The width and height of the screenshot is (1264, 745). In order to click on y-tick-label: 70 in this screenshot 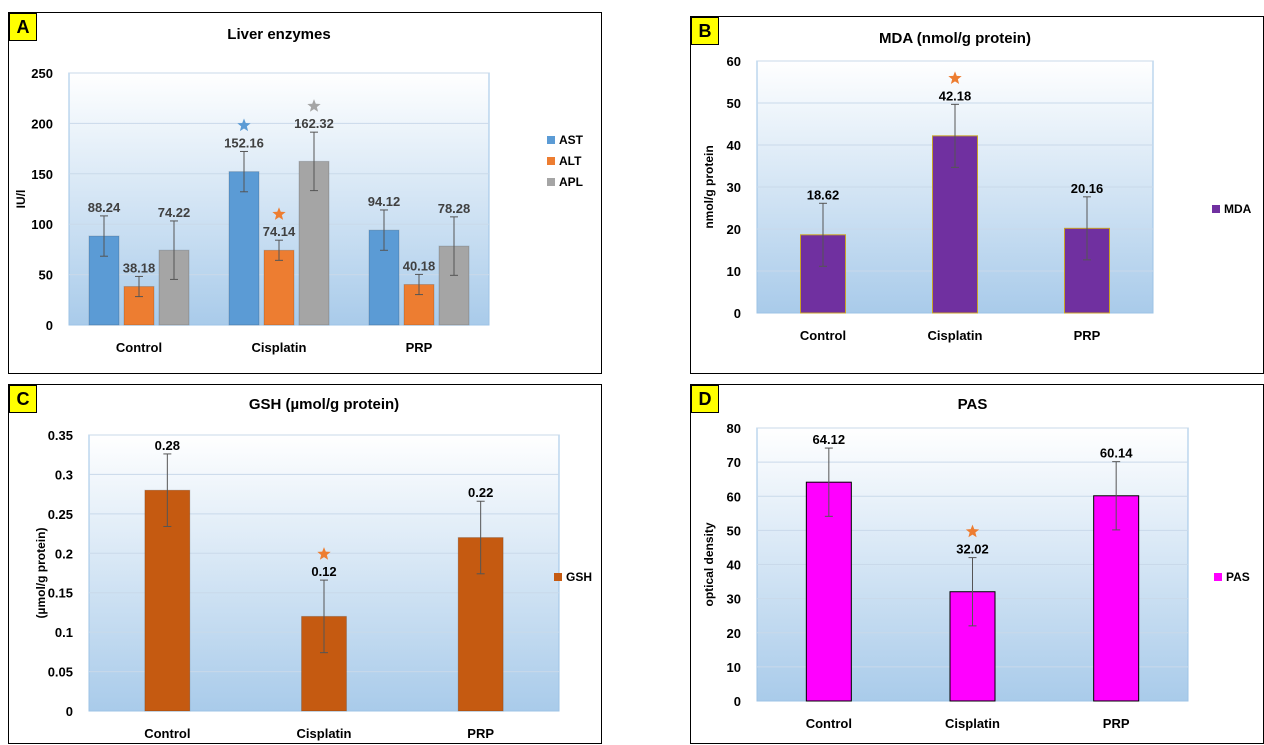, I will do `click(734, 462)`.